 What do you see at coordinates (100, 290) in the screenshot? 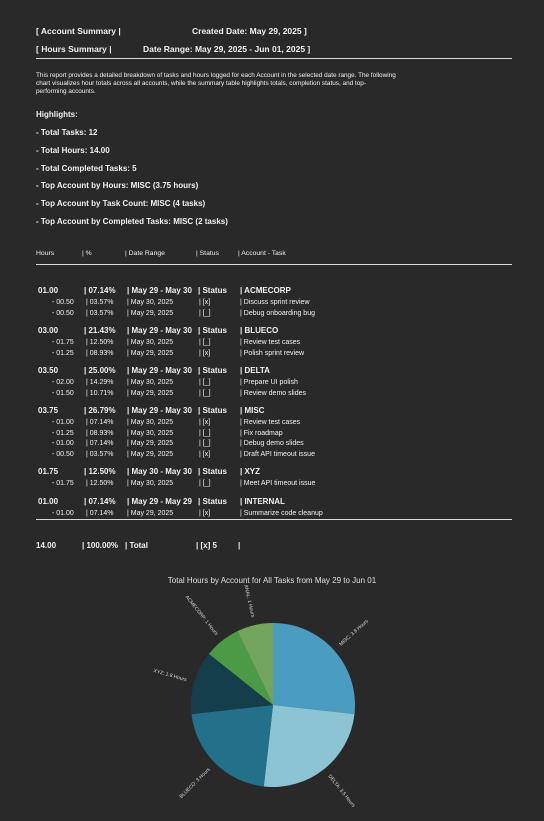
I see `account-pct: | 07.14%` at bounding box center [100, 290].